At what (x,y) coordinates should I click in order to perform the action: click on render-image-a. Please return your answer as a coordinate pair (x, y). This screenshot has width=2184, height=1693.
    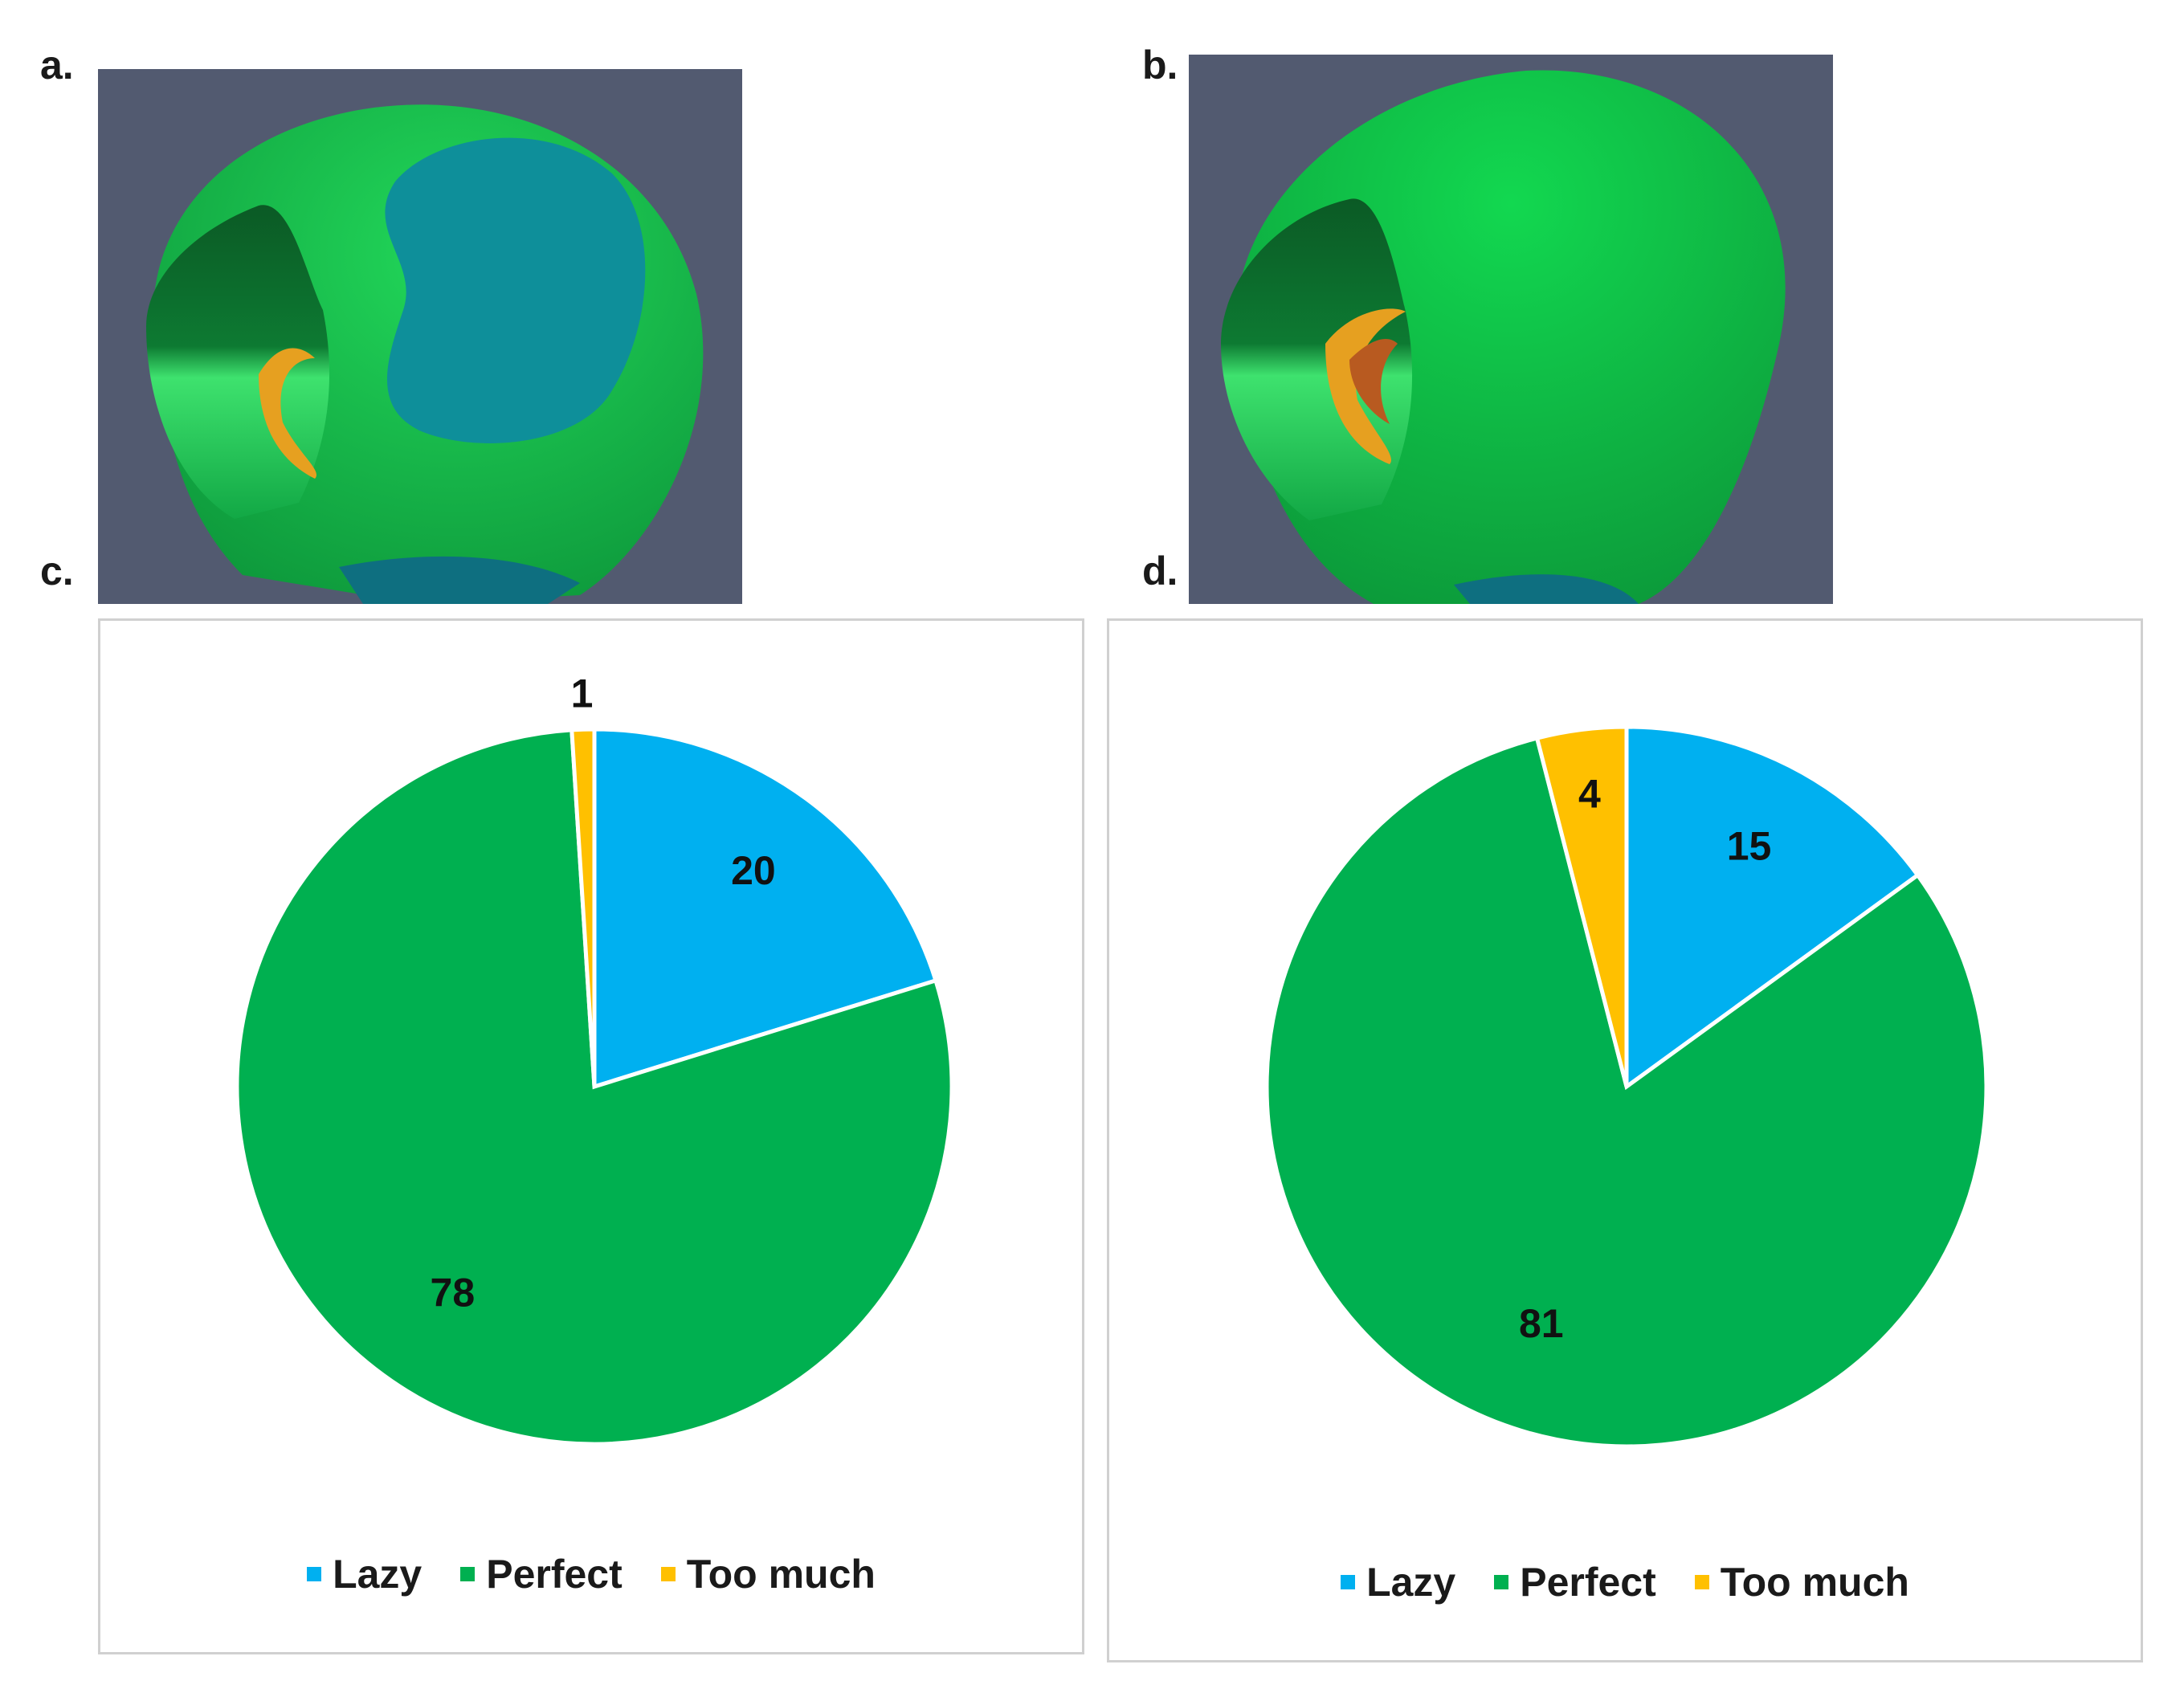
    Looking at the image, I should click on (420, 337).